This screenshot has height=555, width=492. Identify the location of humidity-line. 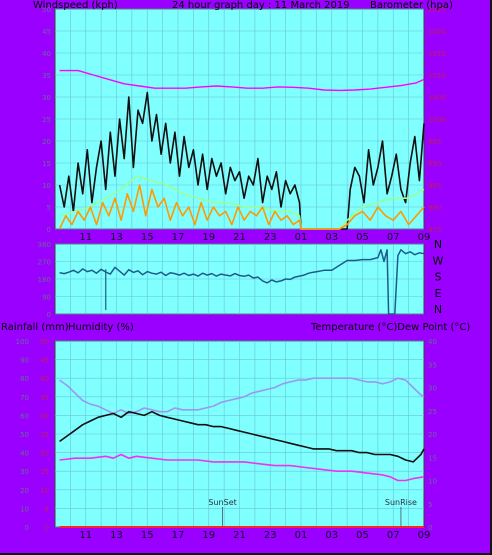
(242, 396).